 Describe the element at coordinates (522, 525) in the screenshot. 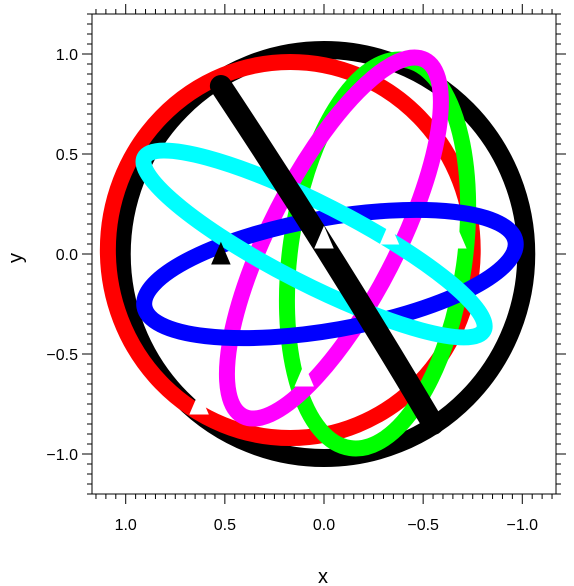

I see `x-tick-label: −1.0` at that location.